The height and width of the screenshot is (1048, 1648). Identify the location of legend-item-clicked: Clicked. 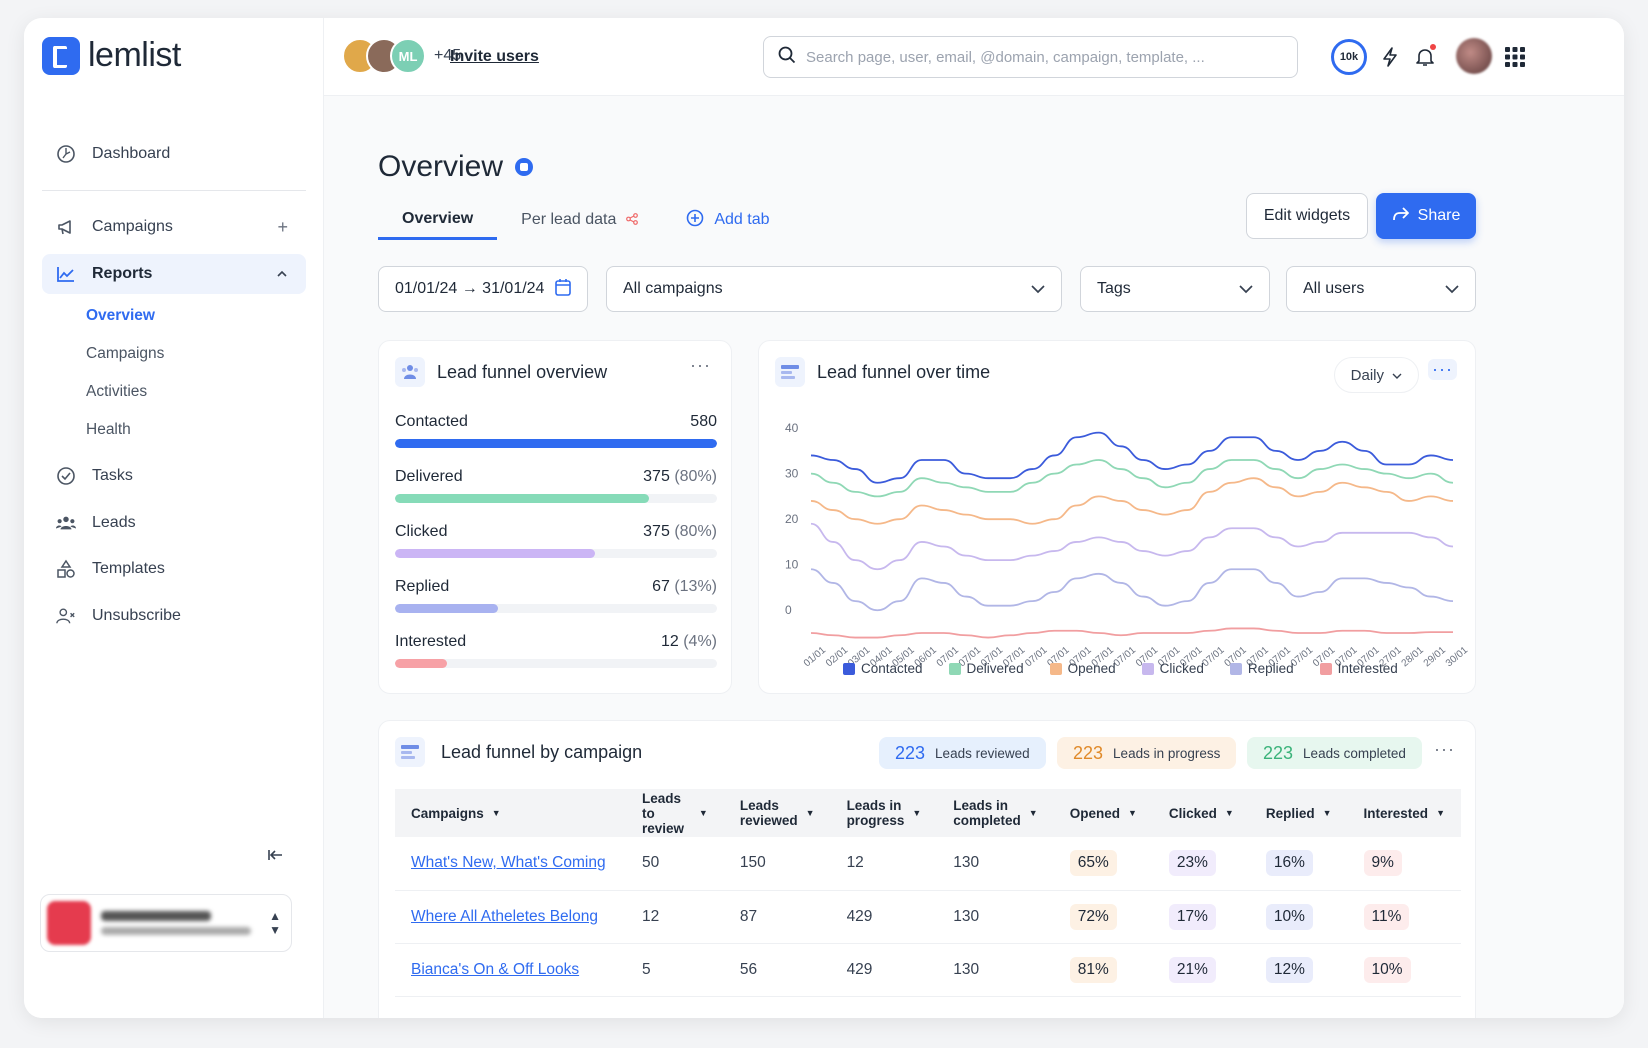
(1172, 668).